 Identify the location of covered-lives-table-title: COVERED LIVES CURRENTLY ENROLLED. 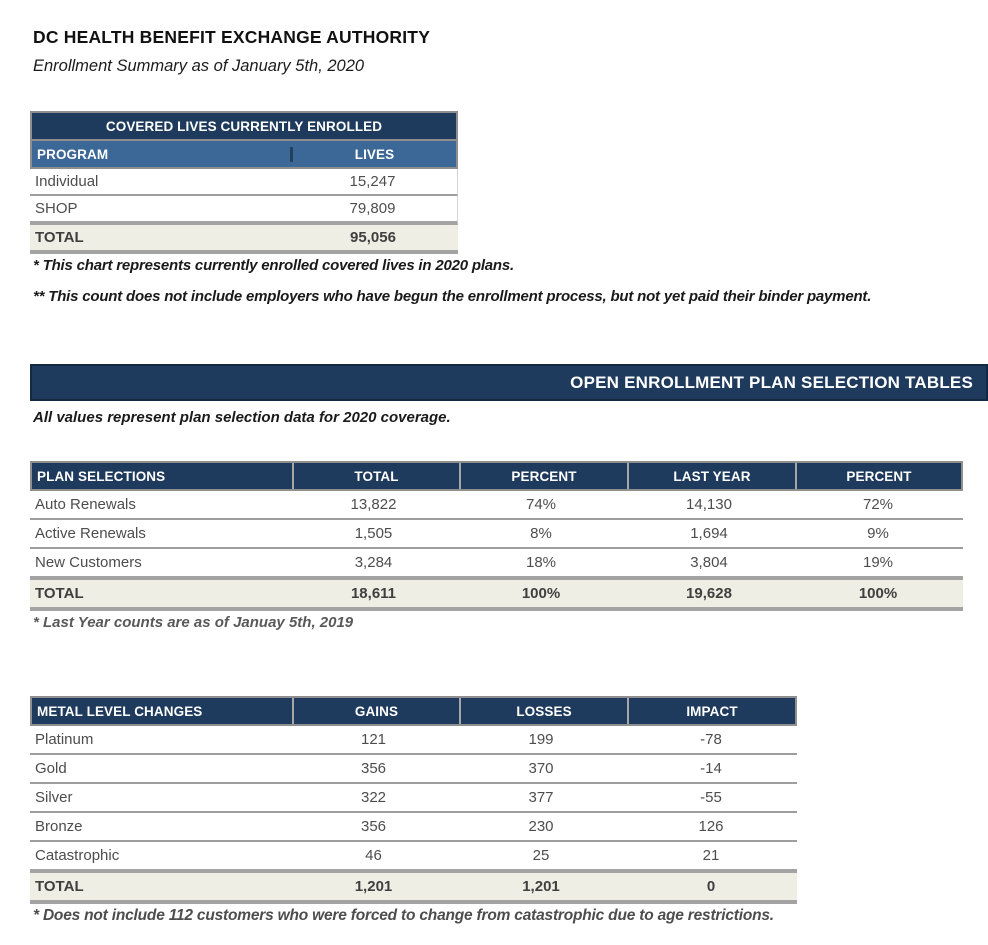
(244, 126).